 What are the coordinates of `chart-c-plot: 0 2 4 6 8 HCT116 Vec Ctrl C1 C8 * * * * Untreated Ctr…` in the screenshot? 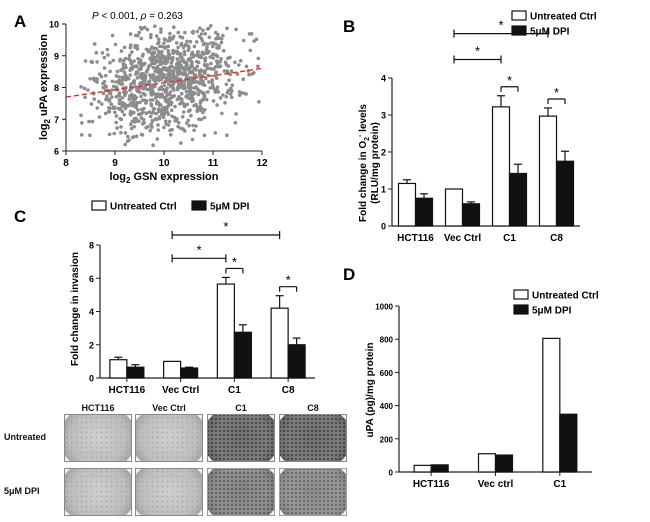 It's located at (202, 298).